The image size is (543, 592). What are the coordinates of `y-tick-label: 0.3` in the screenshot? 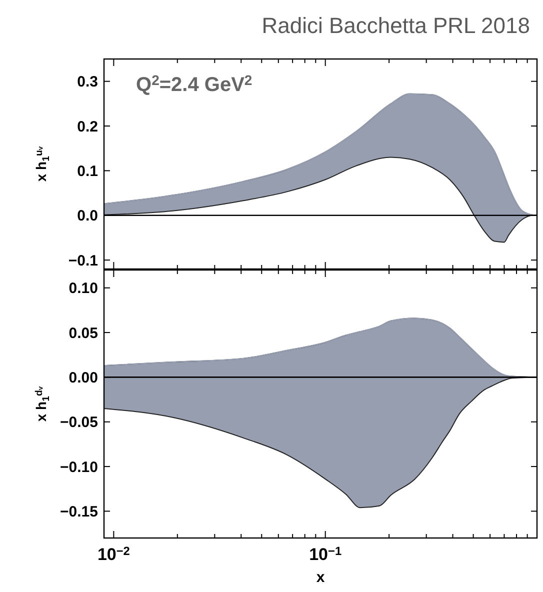 It's located at (87, 82).